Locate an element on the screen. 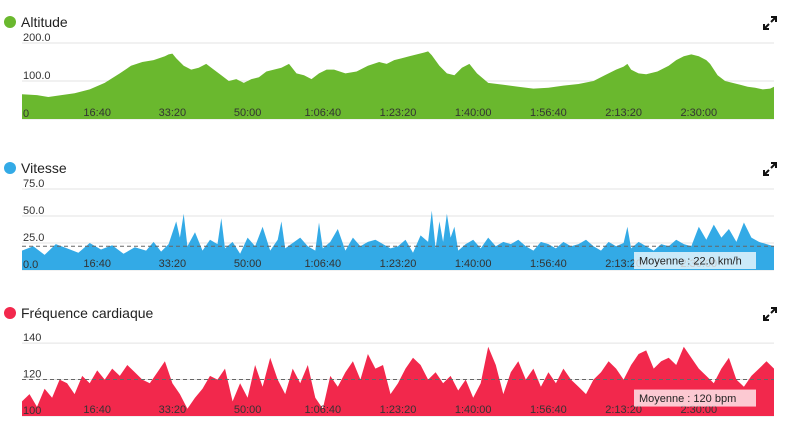  vitesse-y-tick-label: 25.0 is located at coordinates (33, 238).